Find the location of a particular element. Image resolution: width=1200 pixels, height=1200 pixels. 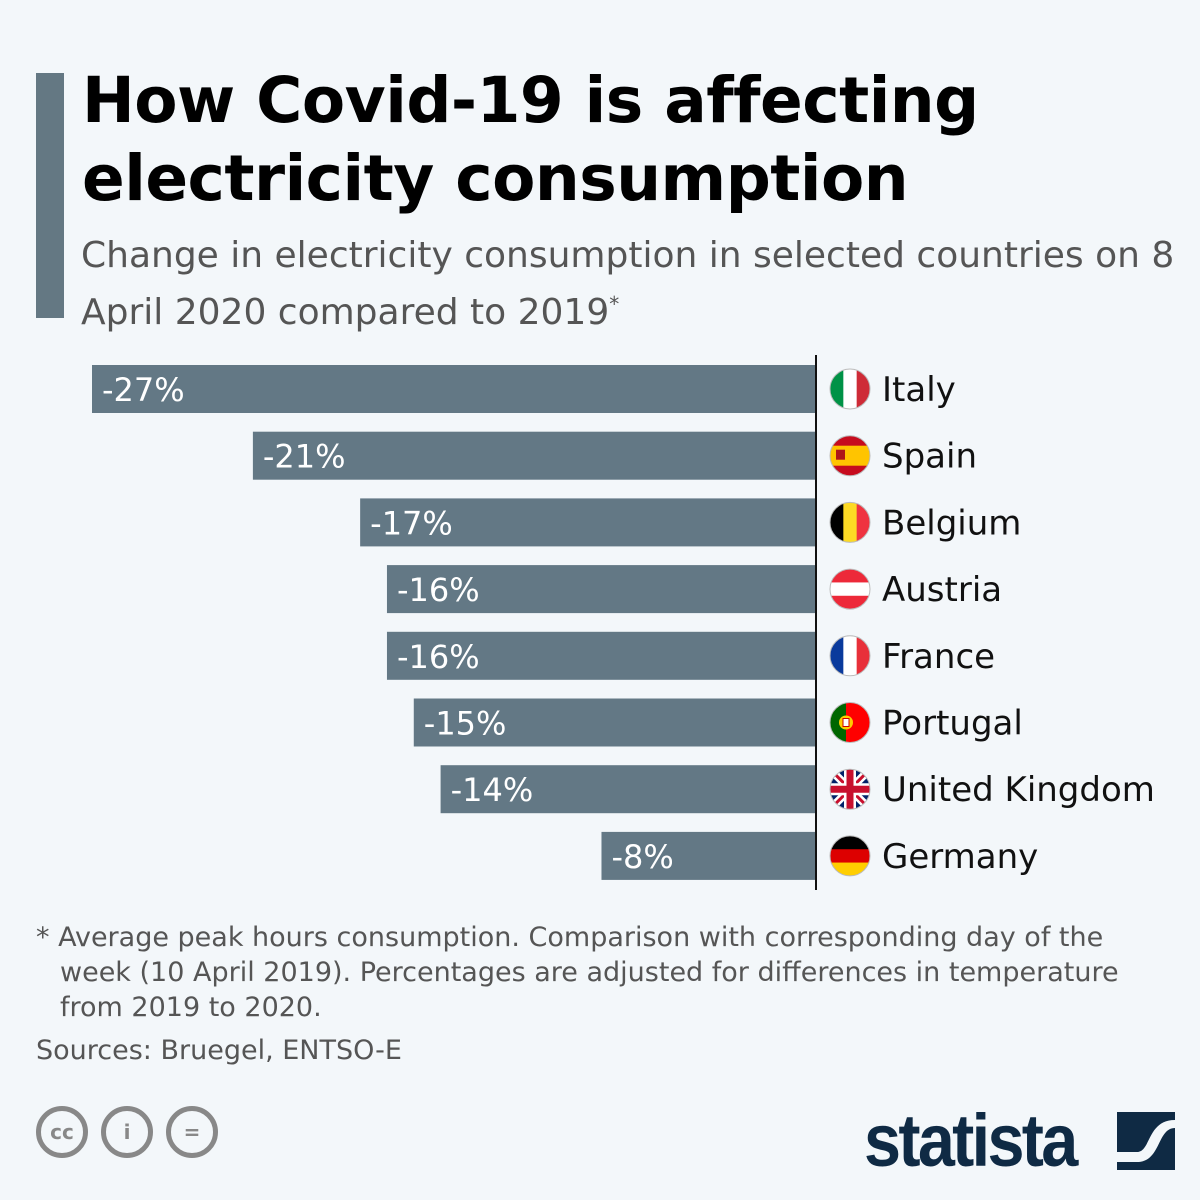

spain-flag-icon is located at coordinates (850, 456).